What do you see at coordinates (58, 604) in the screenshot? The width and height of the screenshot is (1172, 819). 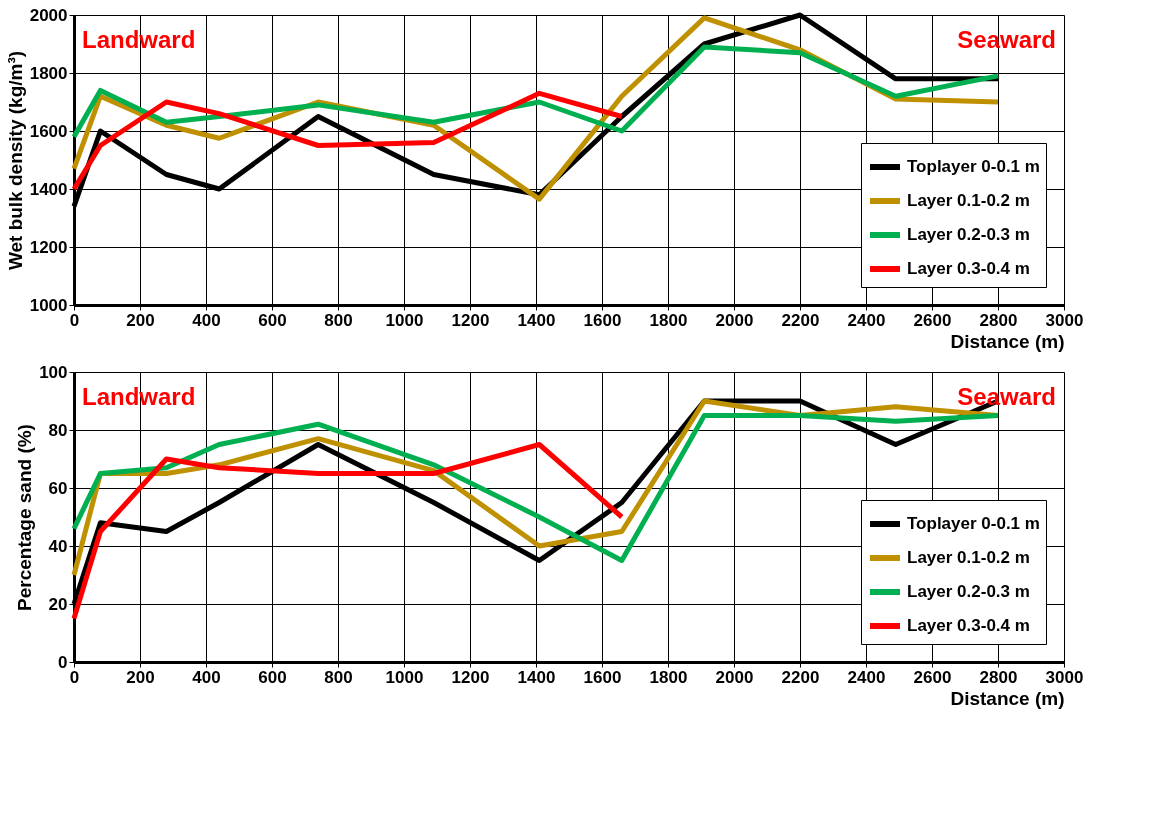 I see `y-tick-label: 20` at bounding box center [58, 604].